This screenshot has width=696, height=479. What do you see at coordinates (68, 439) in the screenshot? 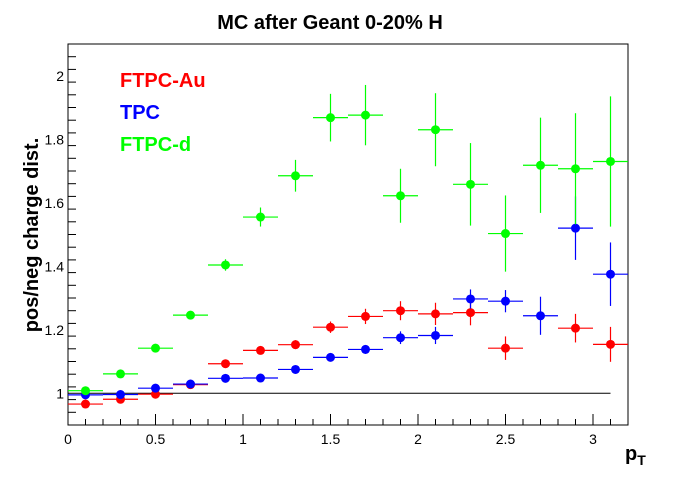
I see `x-tick-label: 0` at bounding box center [68, 439].